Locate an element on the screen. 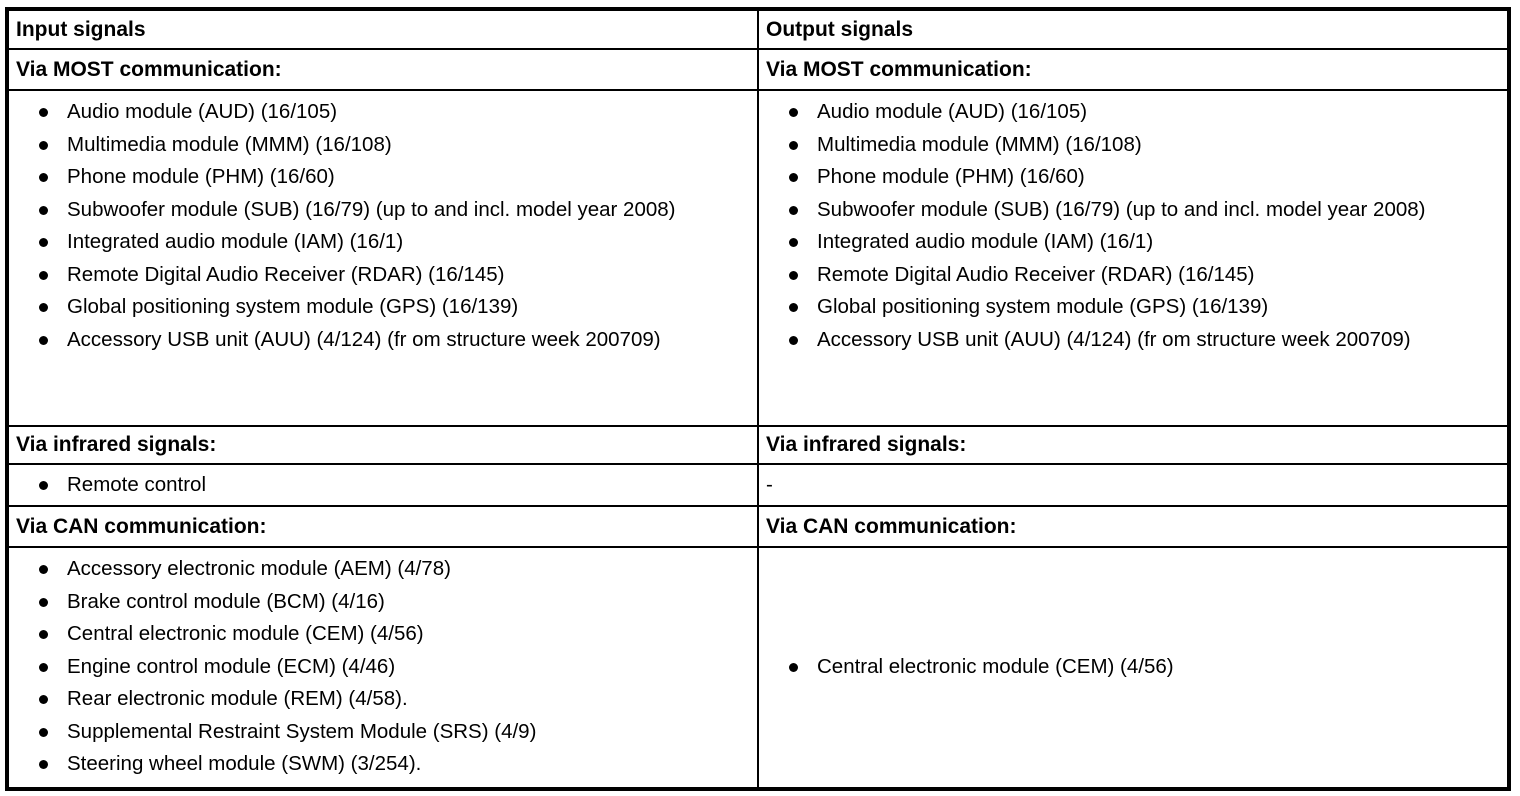  list-item: Accessory electronic module (AEM) (4/78) is located at coordinates (362, 569).